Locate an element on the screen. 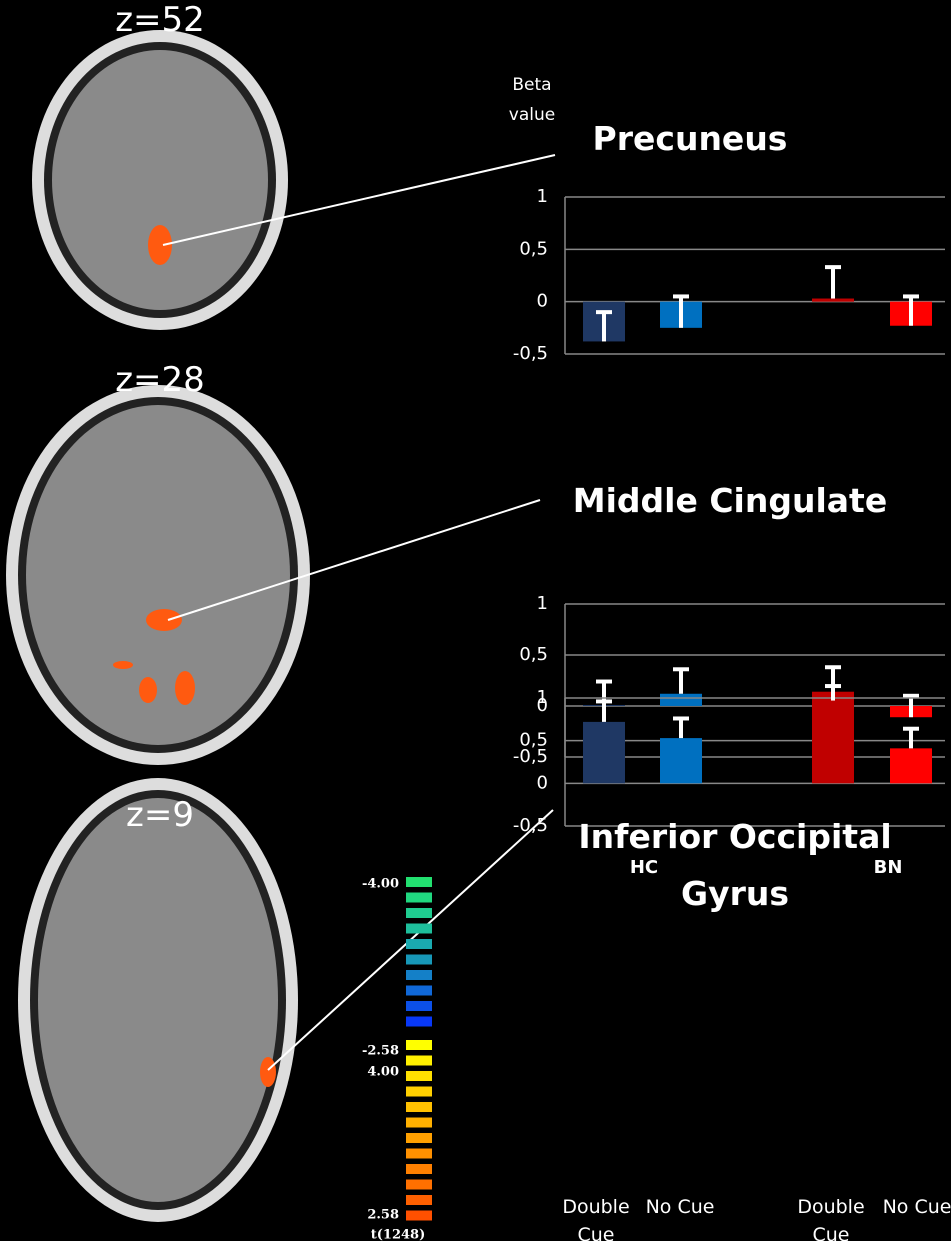  slice-label: z=28 is located at coordinates (160, 380).